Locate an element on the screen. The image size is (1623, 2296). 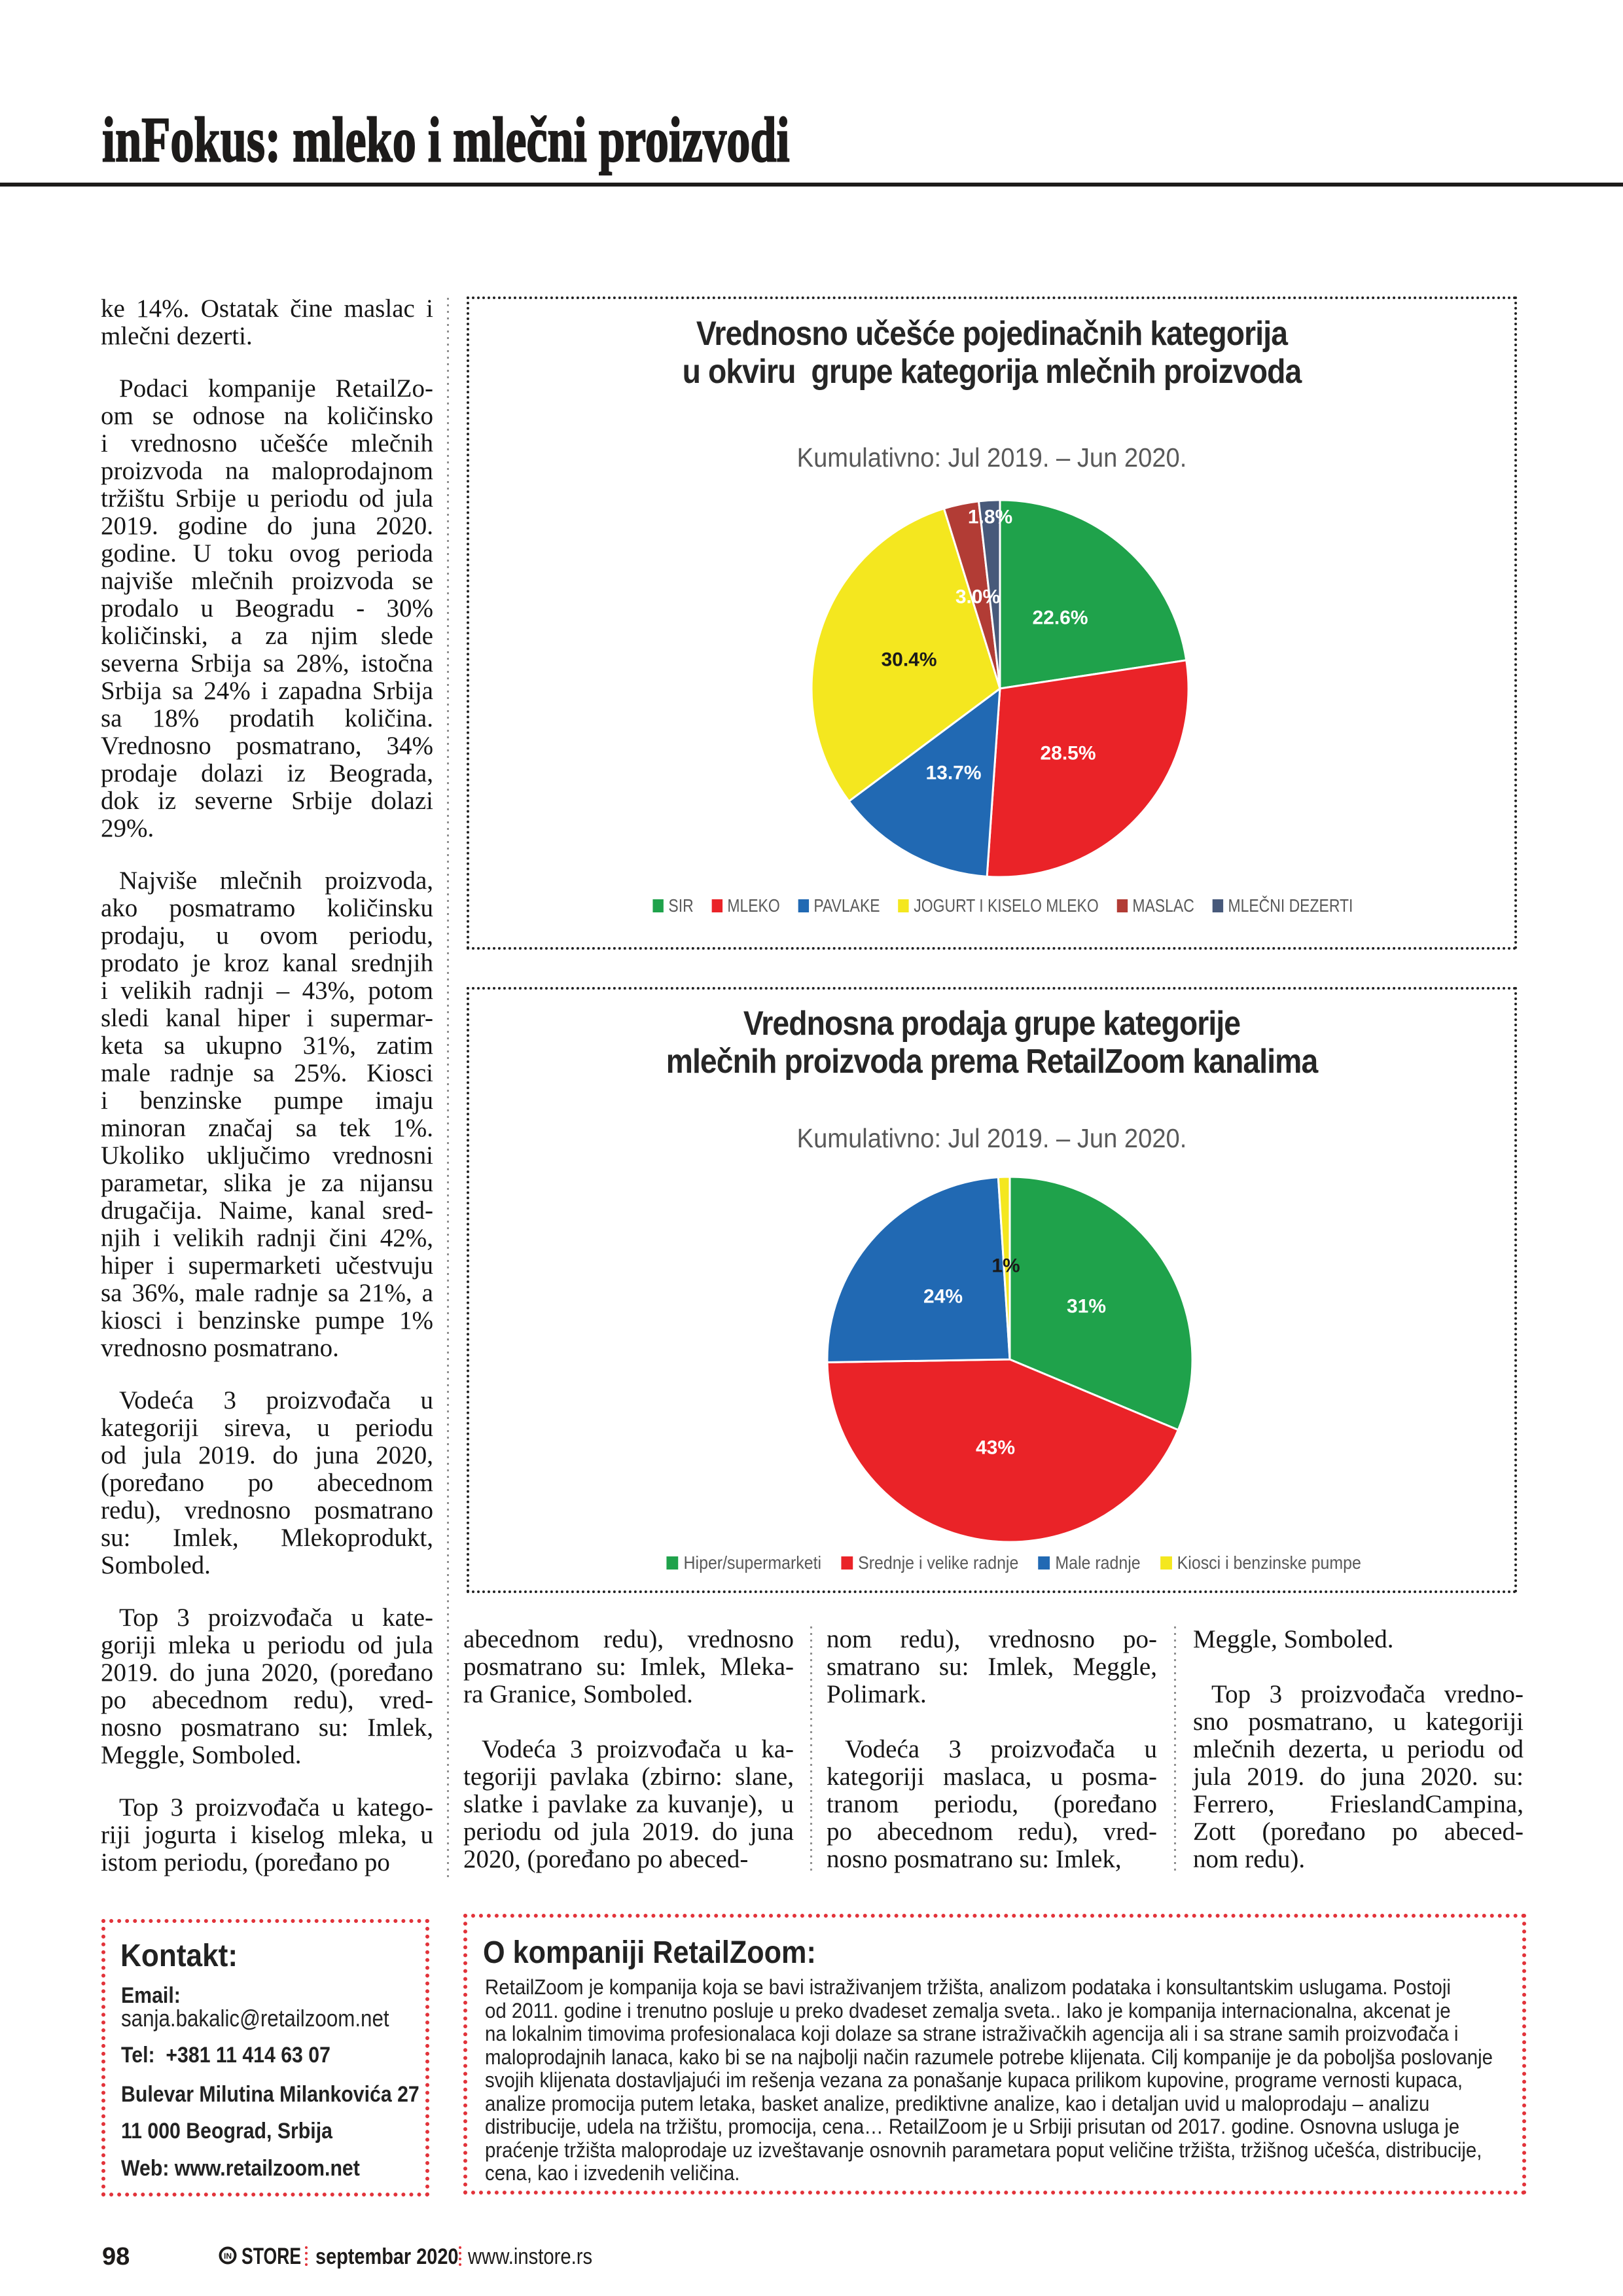
svg-text: 3.0% is located at coordinates (977, 597).